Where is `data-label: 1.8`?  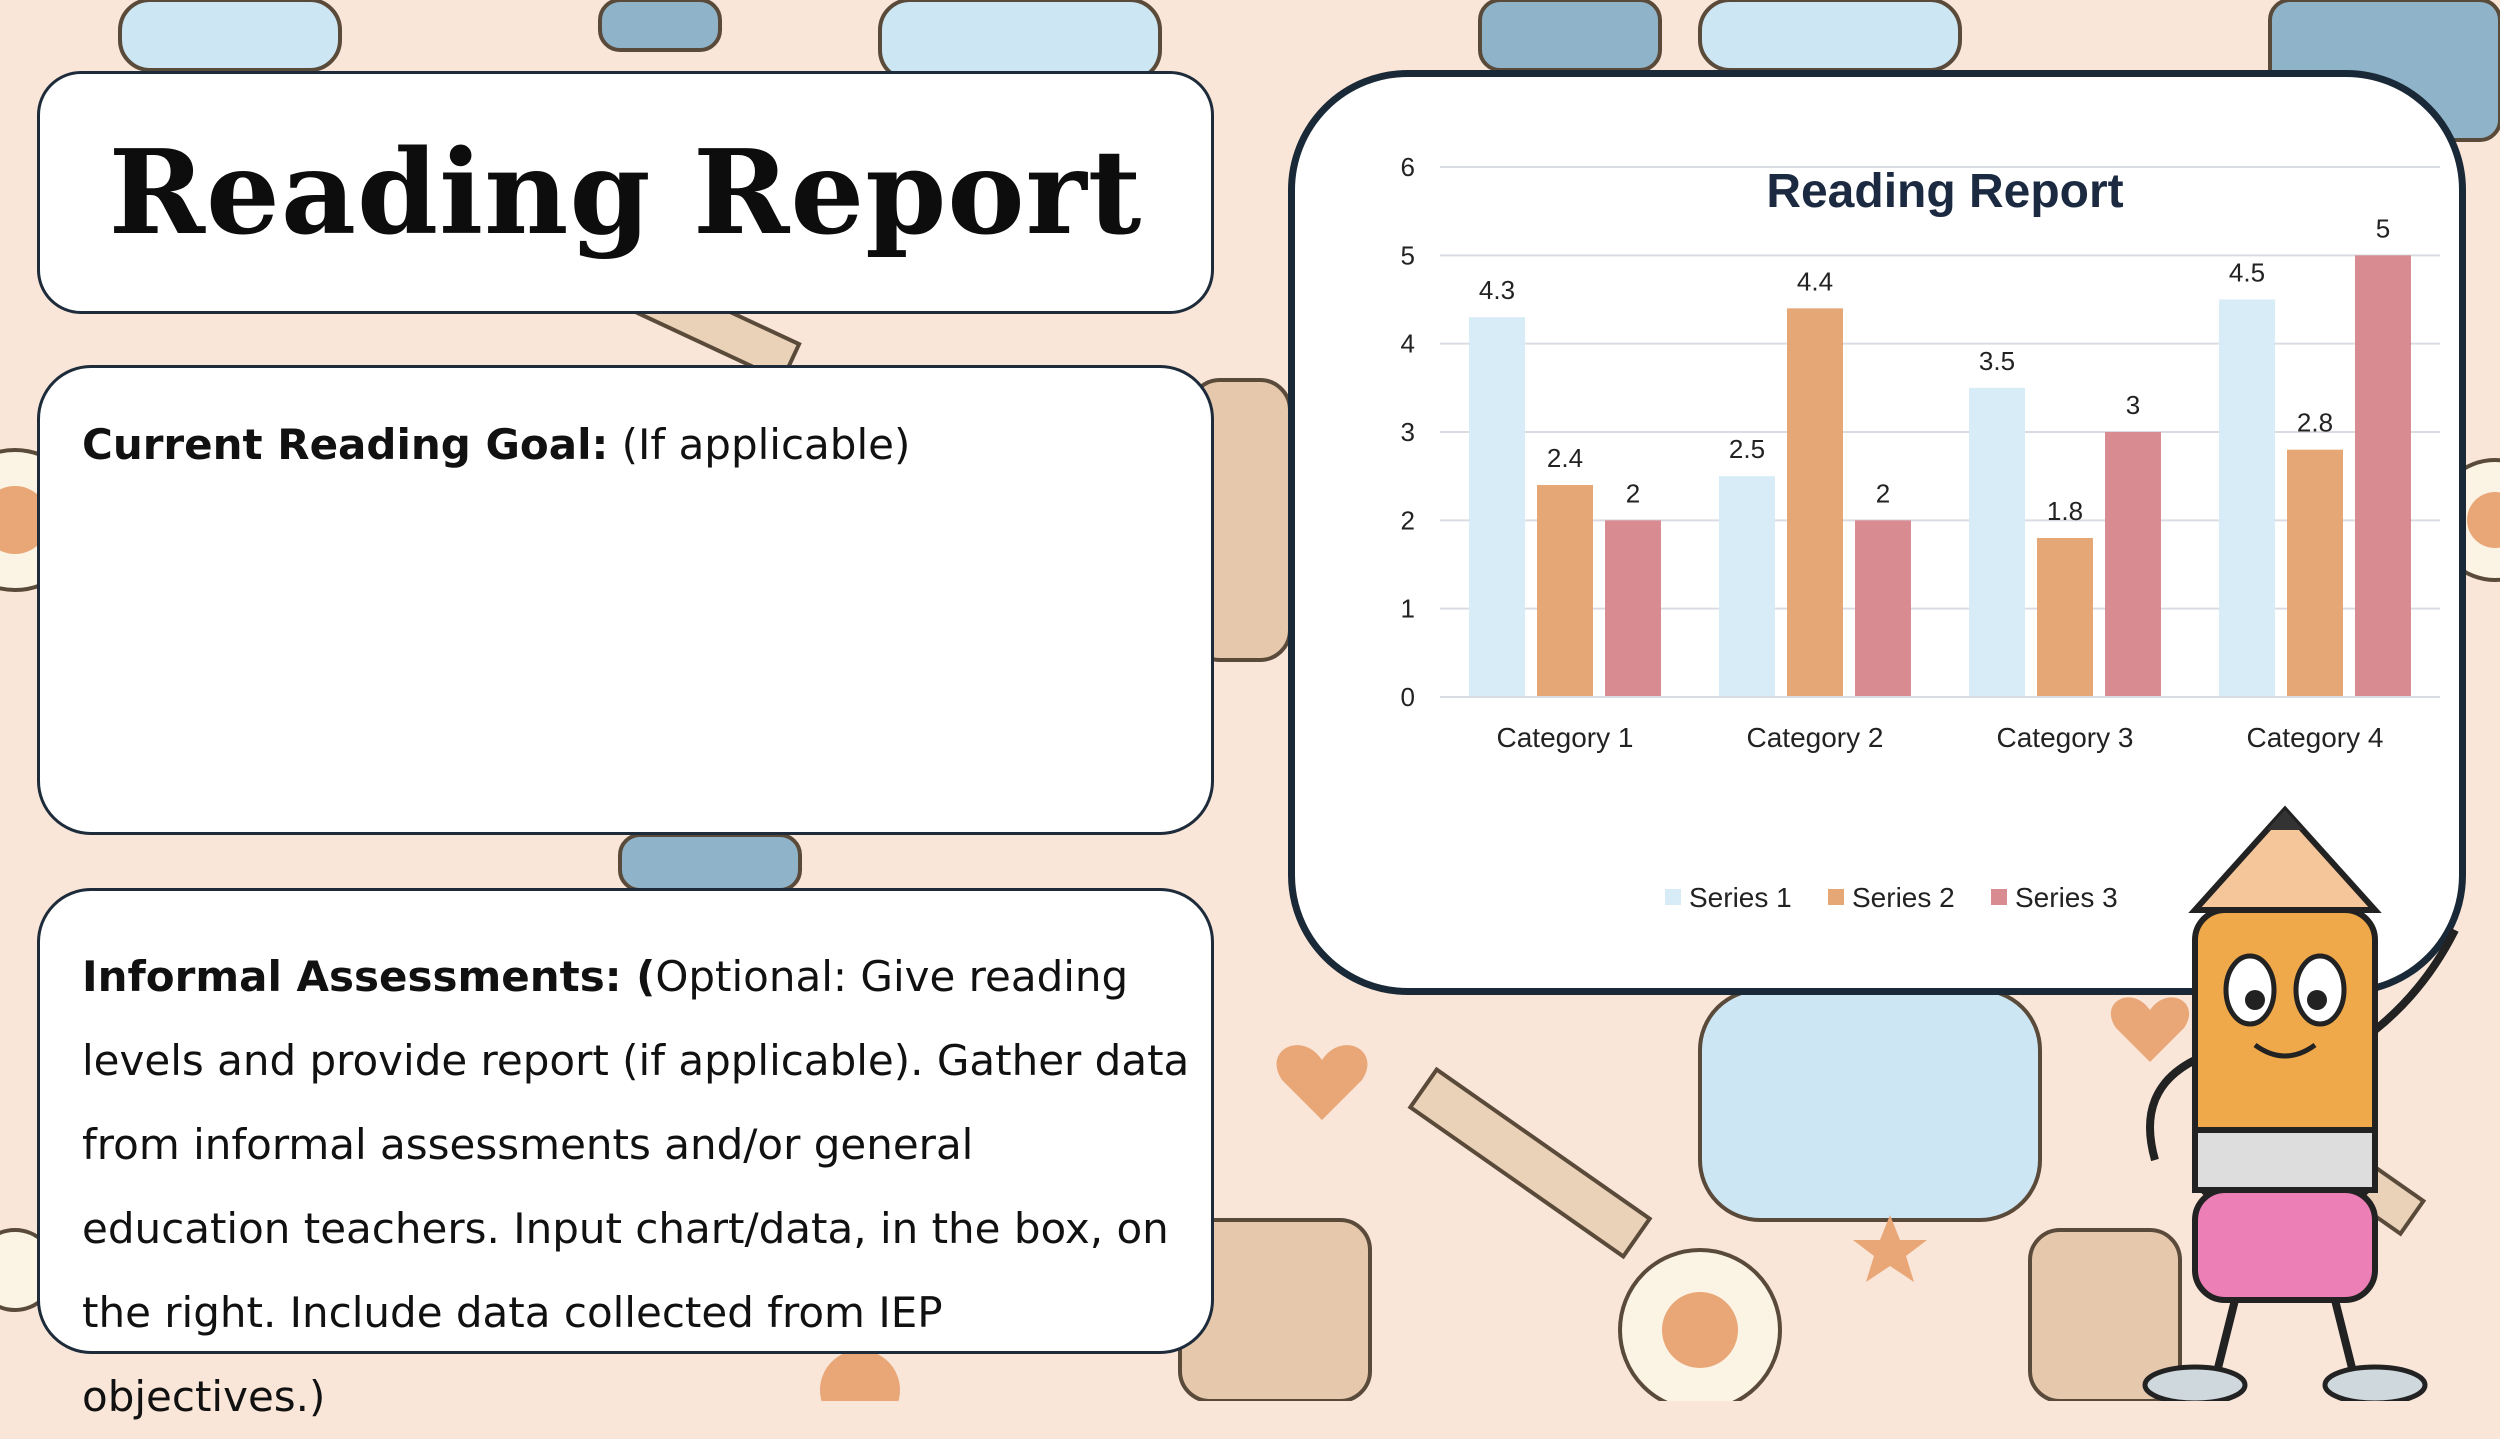 data-label: 1.8 is located at coordinates (2065, 511).